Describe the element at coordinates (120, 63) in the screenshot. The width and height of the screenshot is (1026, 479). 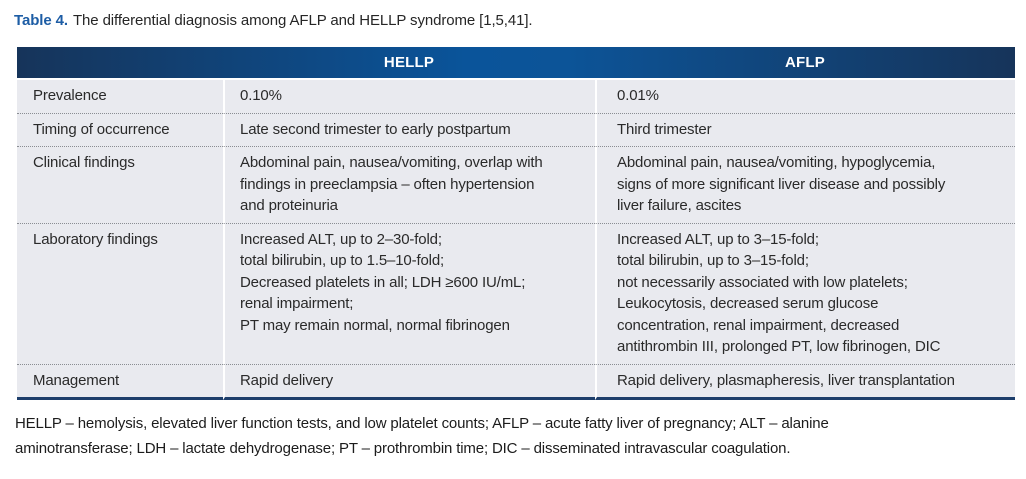
I see `column-header-empty` at that location.